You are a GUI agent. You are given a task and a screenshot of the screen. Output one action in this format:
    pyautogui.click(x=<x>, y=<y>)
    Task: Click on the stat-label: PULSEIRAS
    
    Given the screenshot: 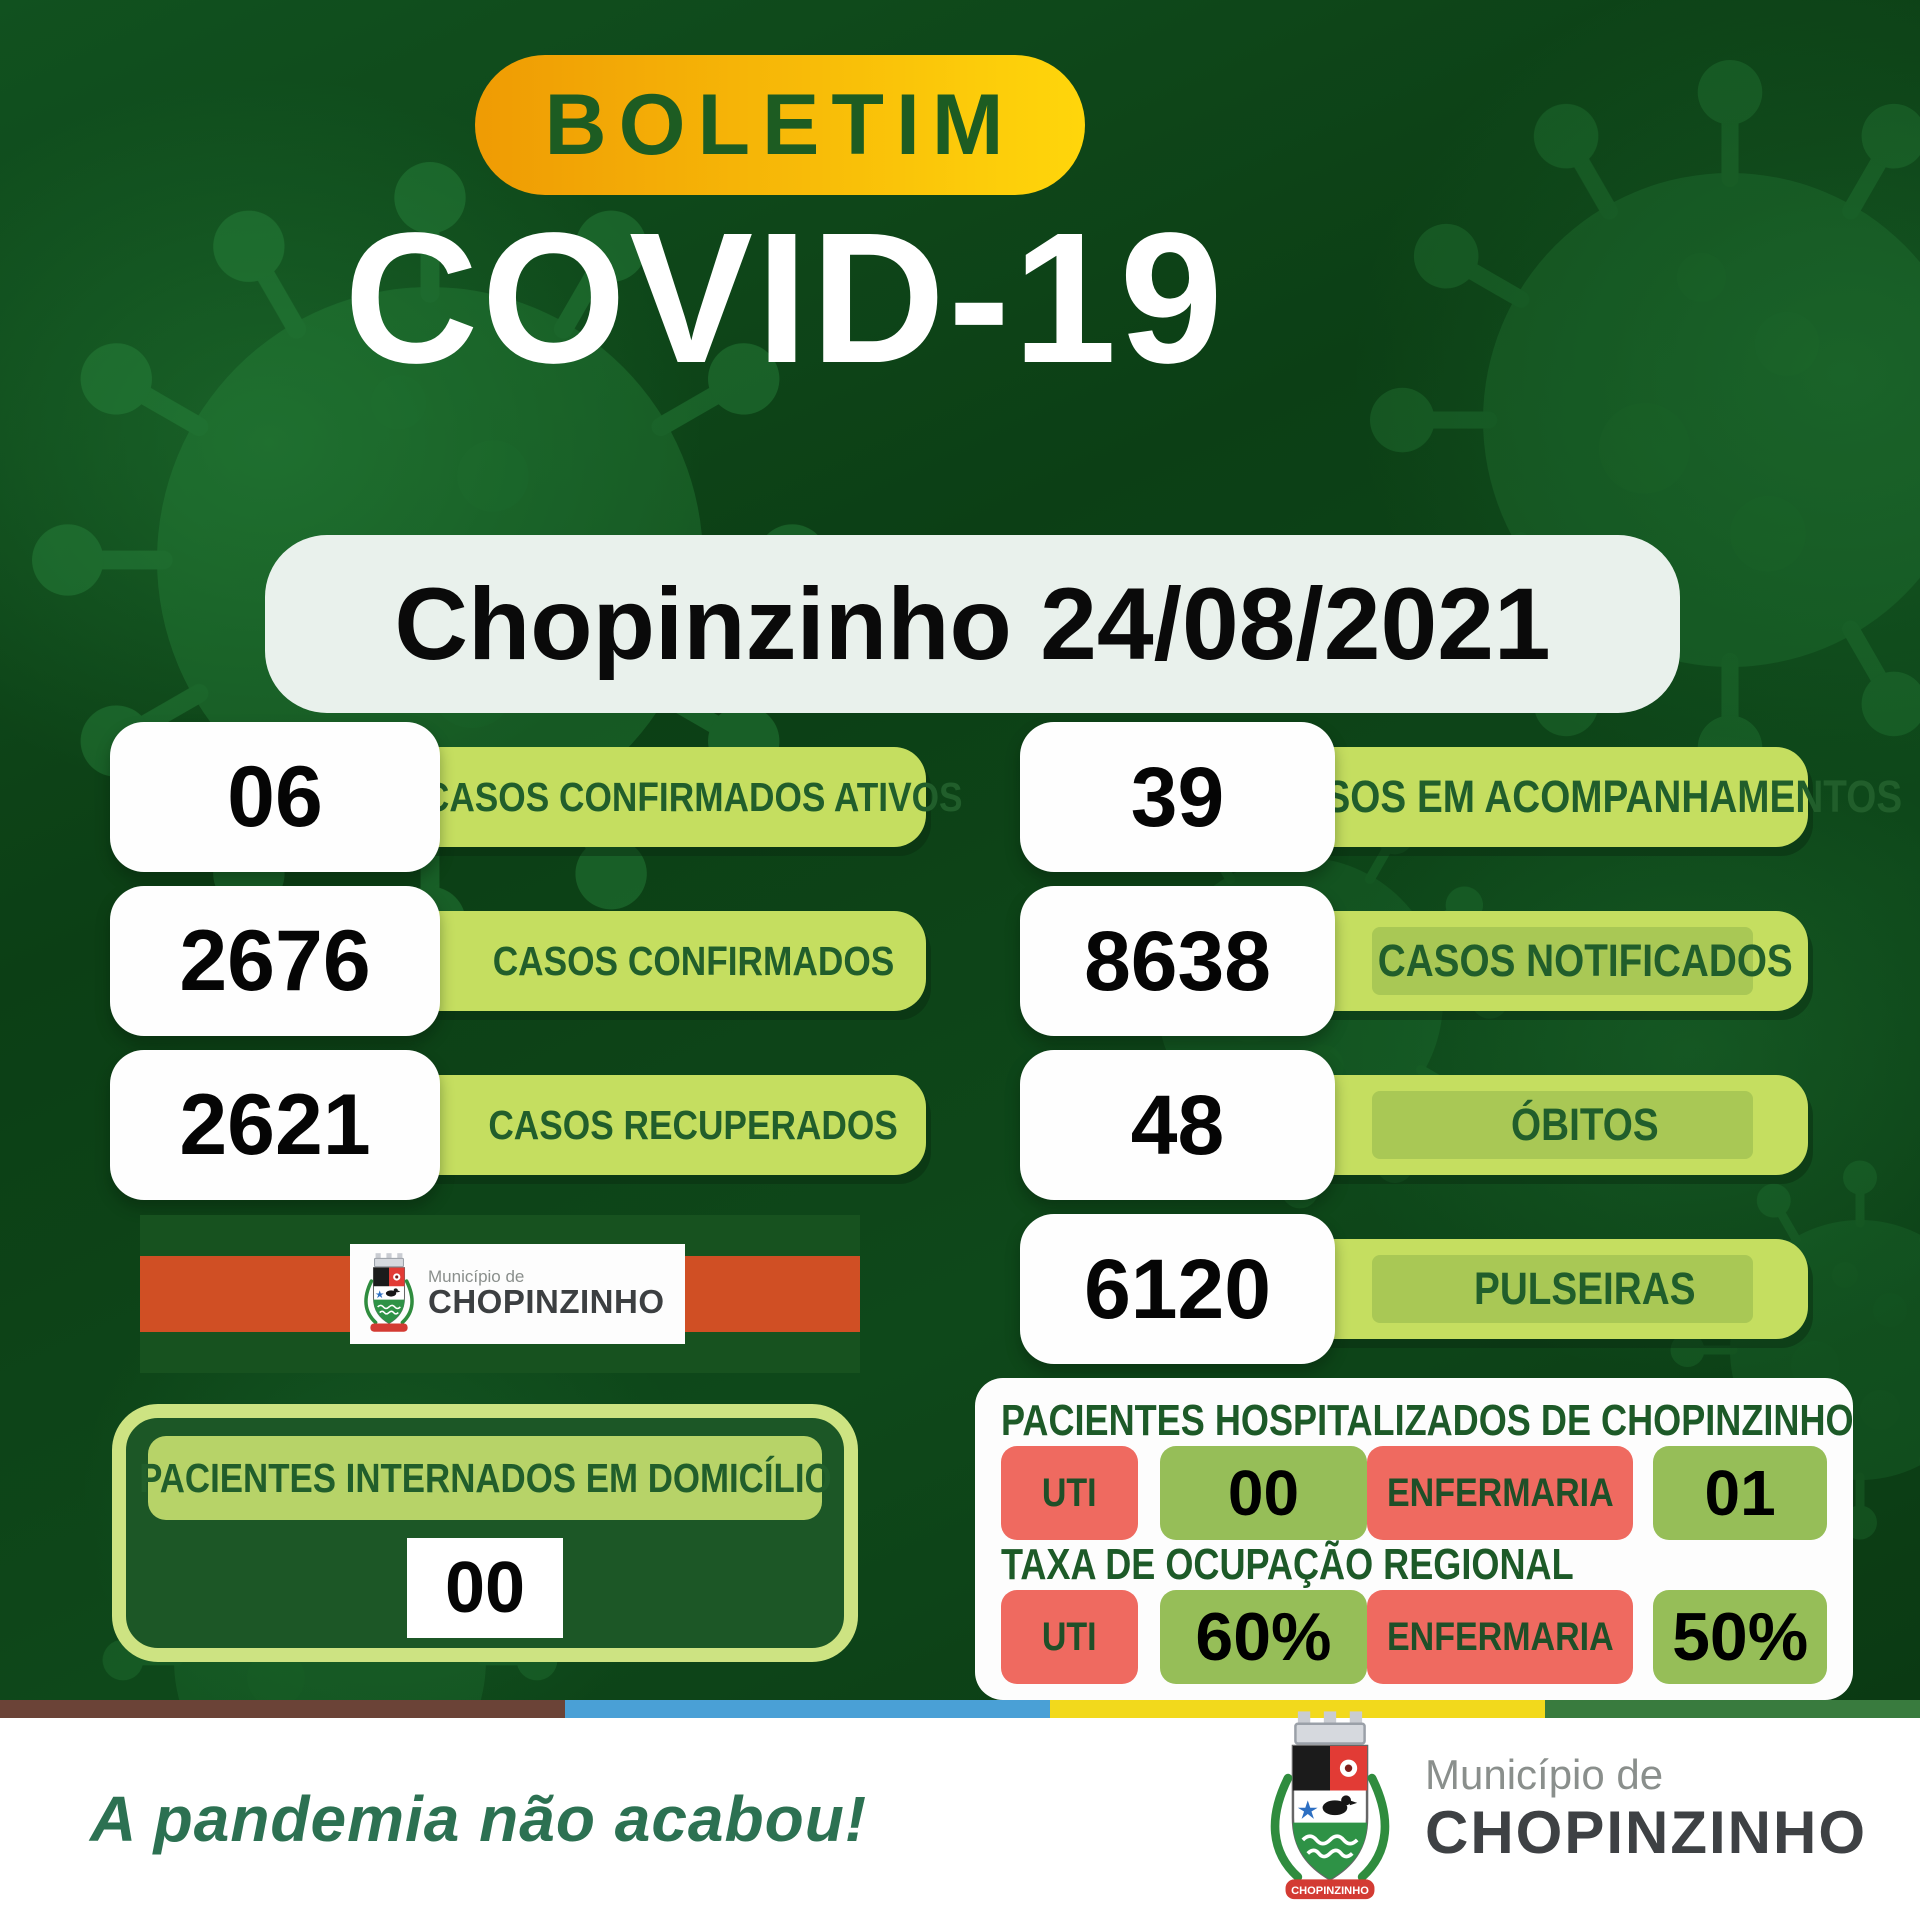 What is the action you would take?
    pyautogui.click(x=1585, y=1288)
    